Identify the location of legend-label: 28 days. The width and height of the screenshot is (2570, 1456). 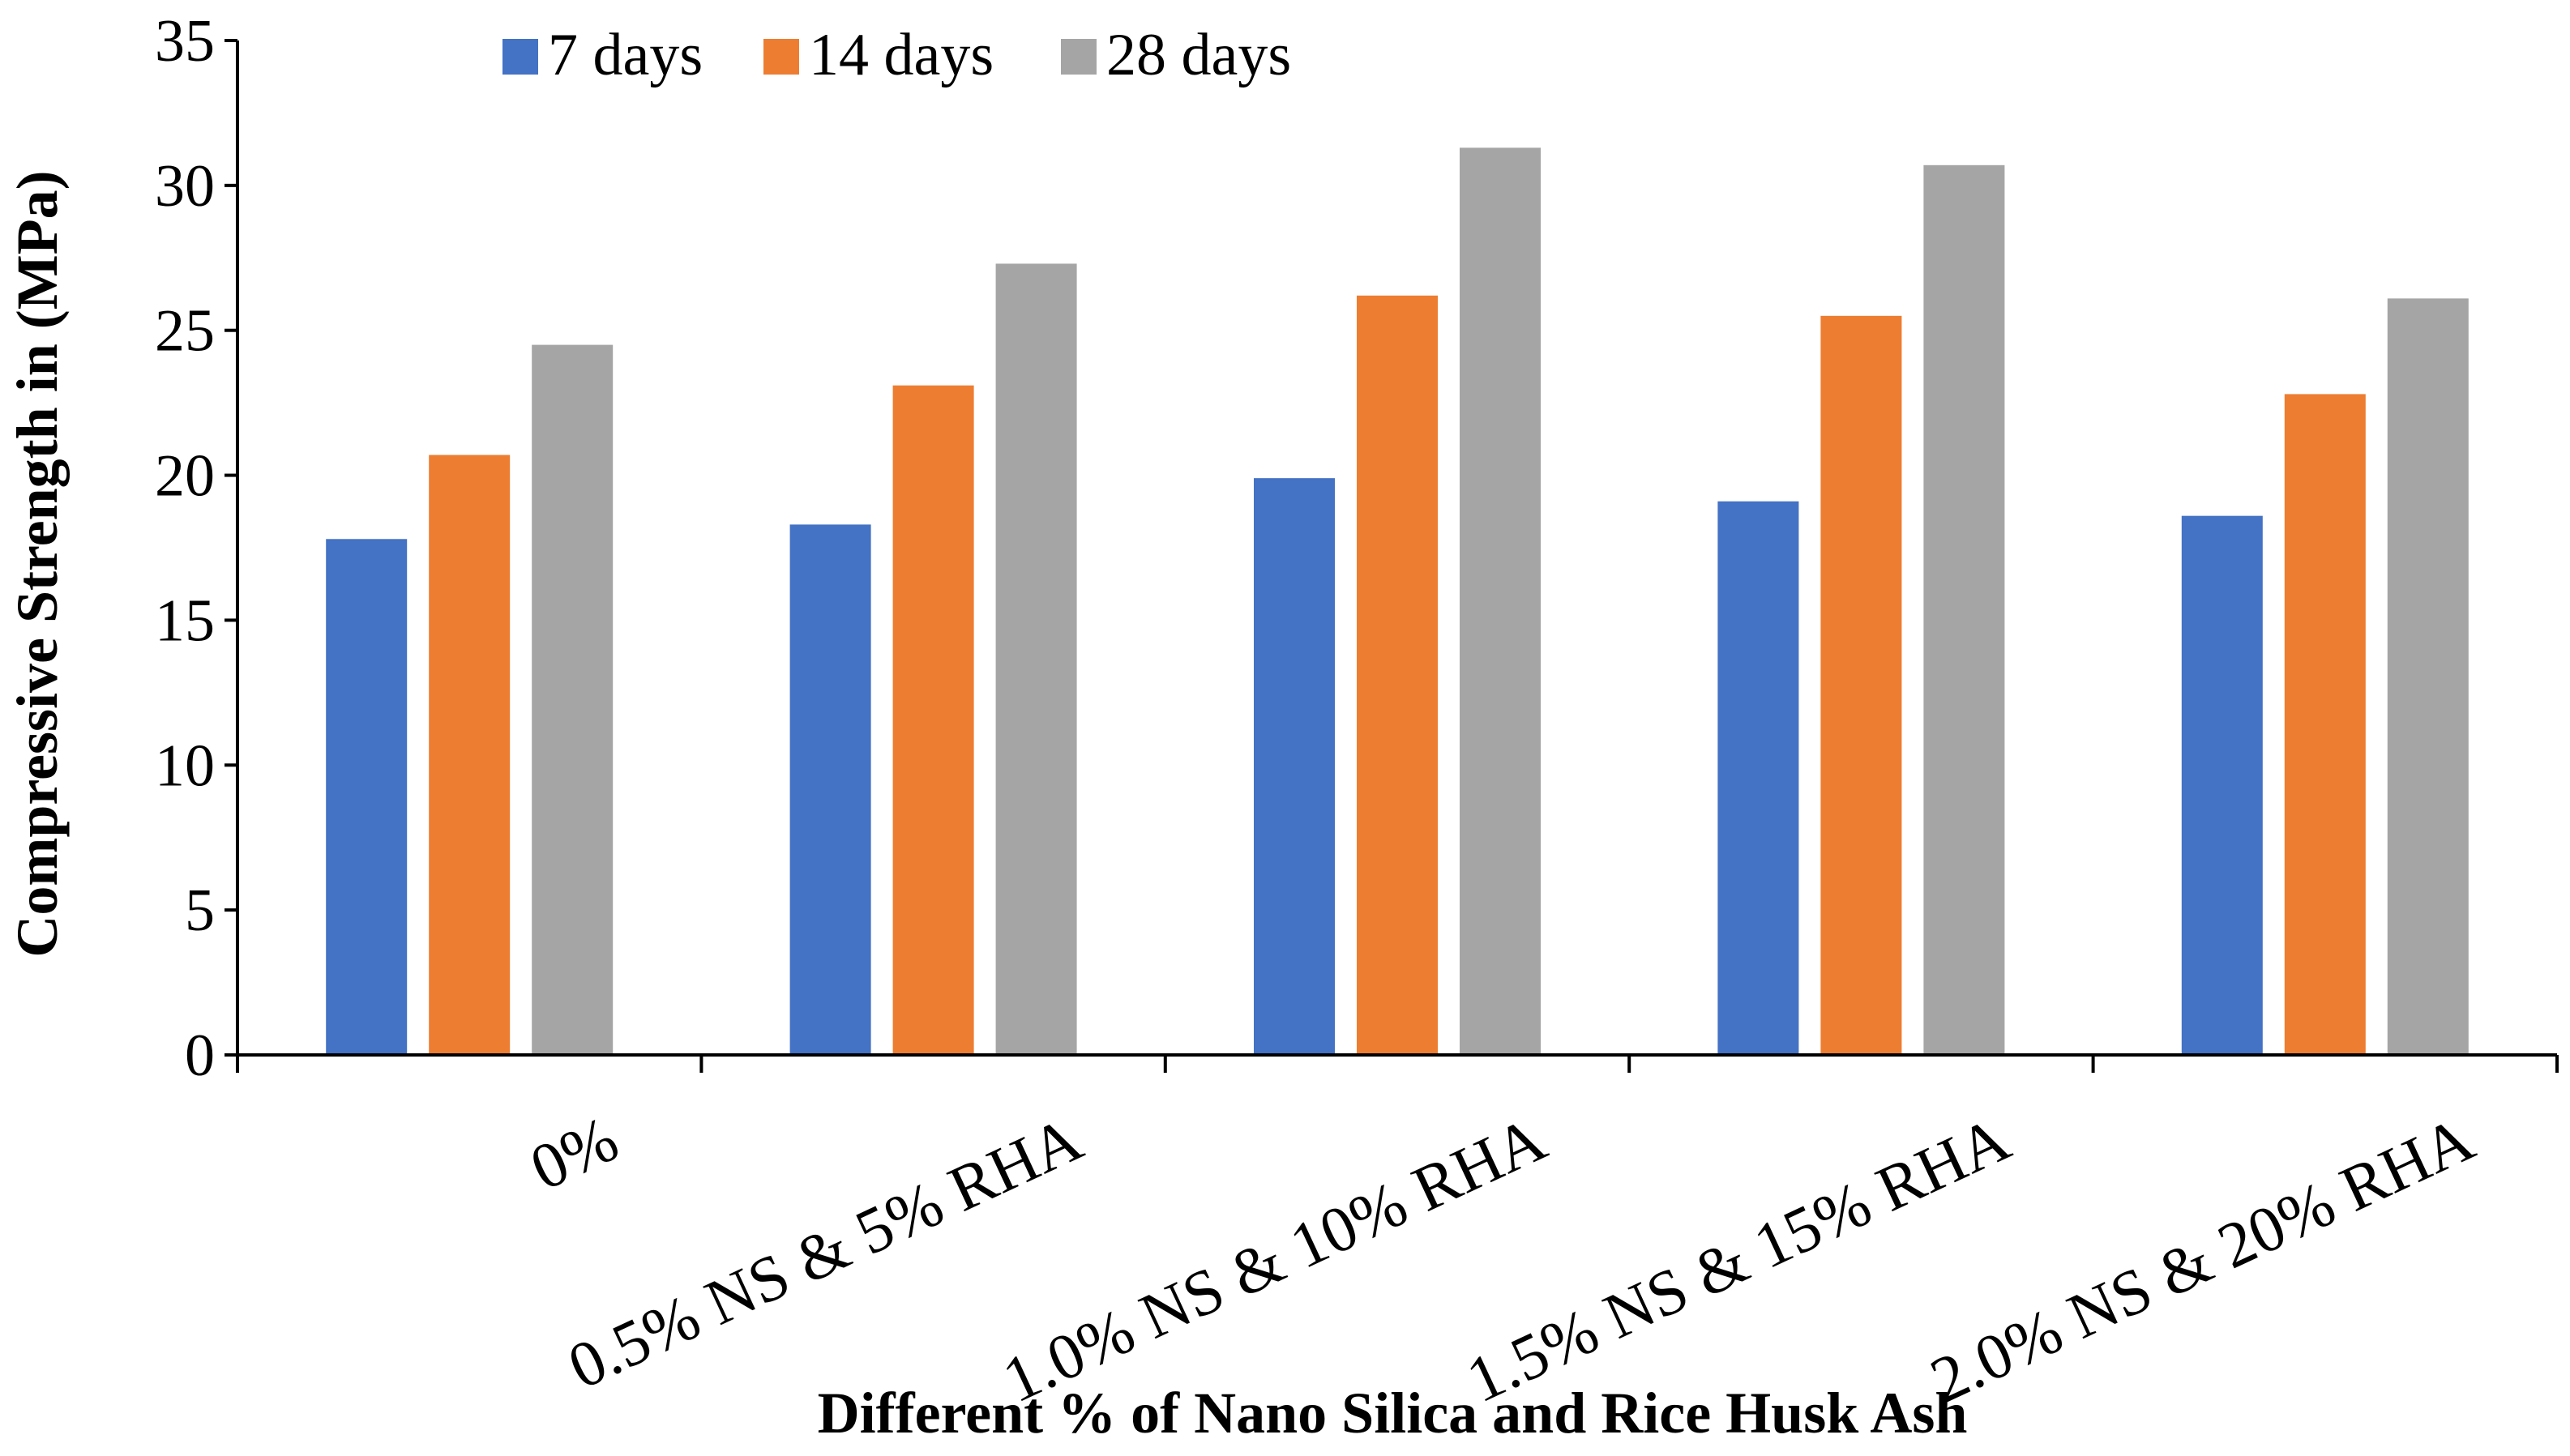
(1198, 55).